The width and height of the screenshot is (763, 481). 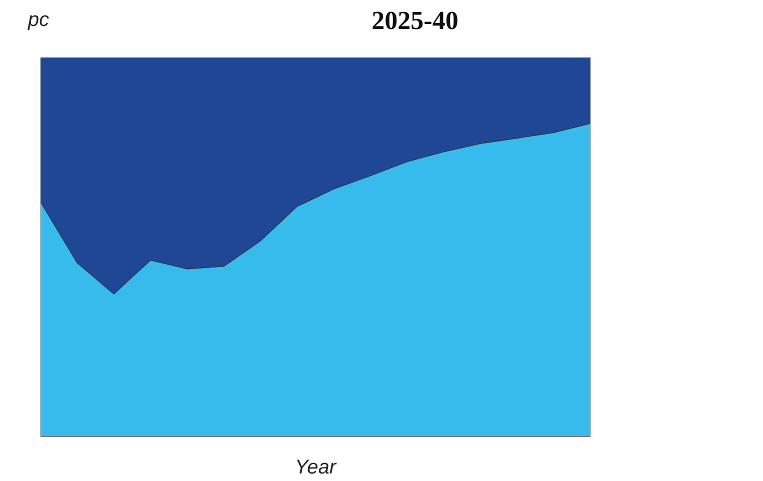 What do you see at coordinates (415, 21) in the screenshot?
I see `chart-title: 2025-40` at bounding box center [415, 21].